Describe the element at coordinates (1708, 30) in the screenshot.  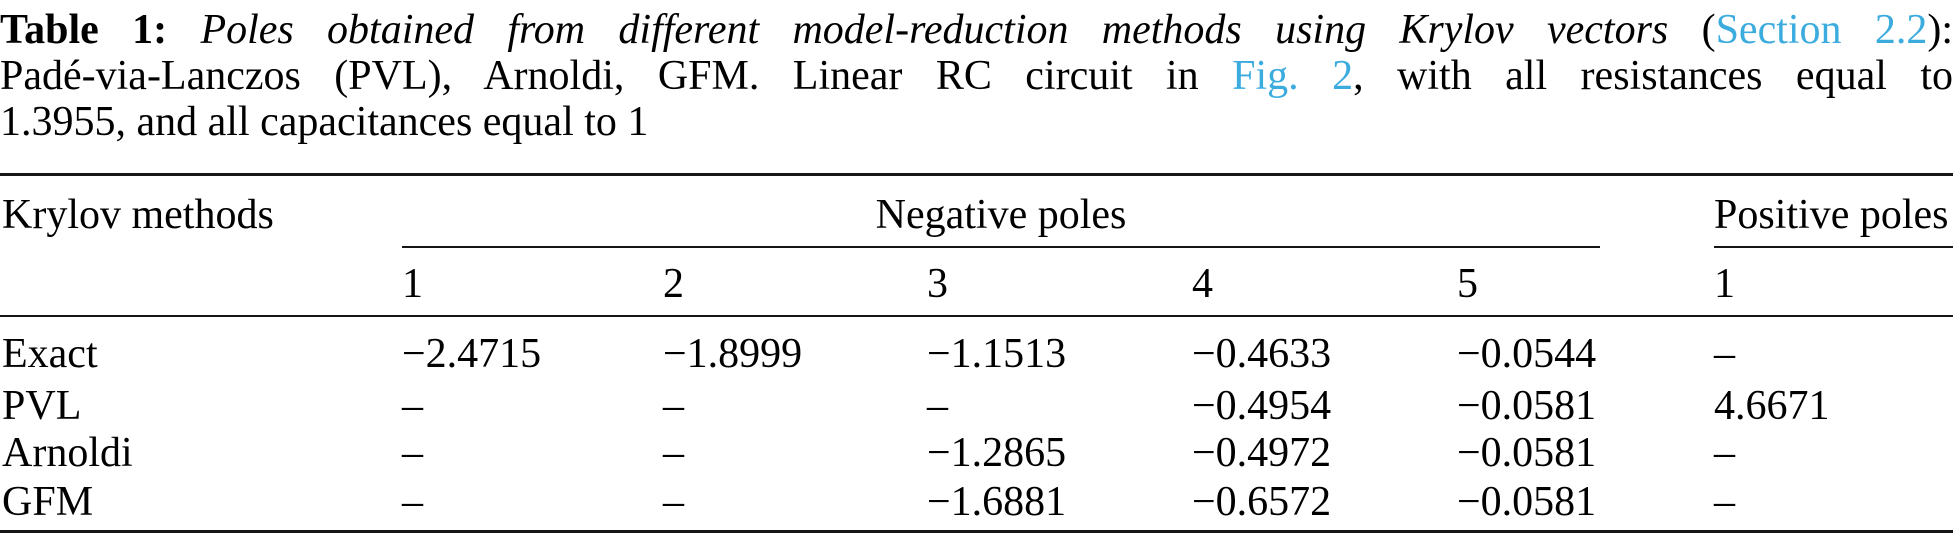
I see `caption-open-paren: (` at that location.